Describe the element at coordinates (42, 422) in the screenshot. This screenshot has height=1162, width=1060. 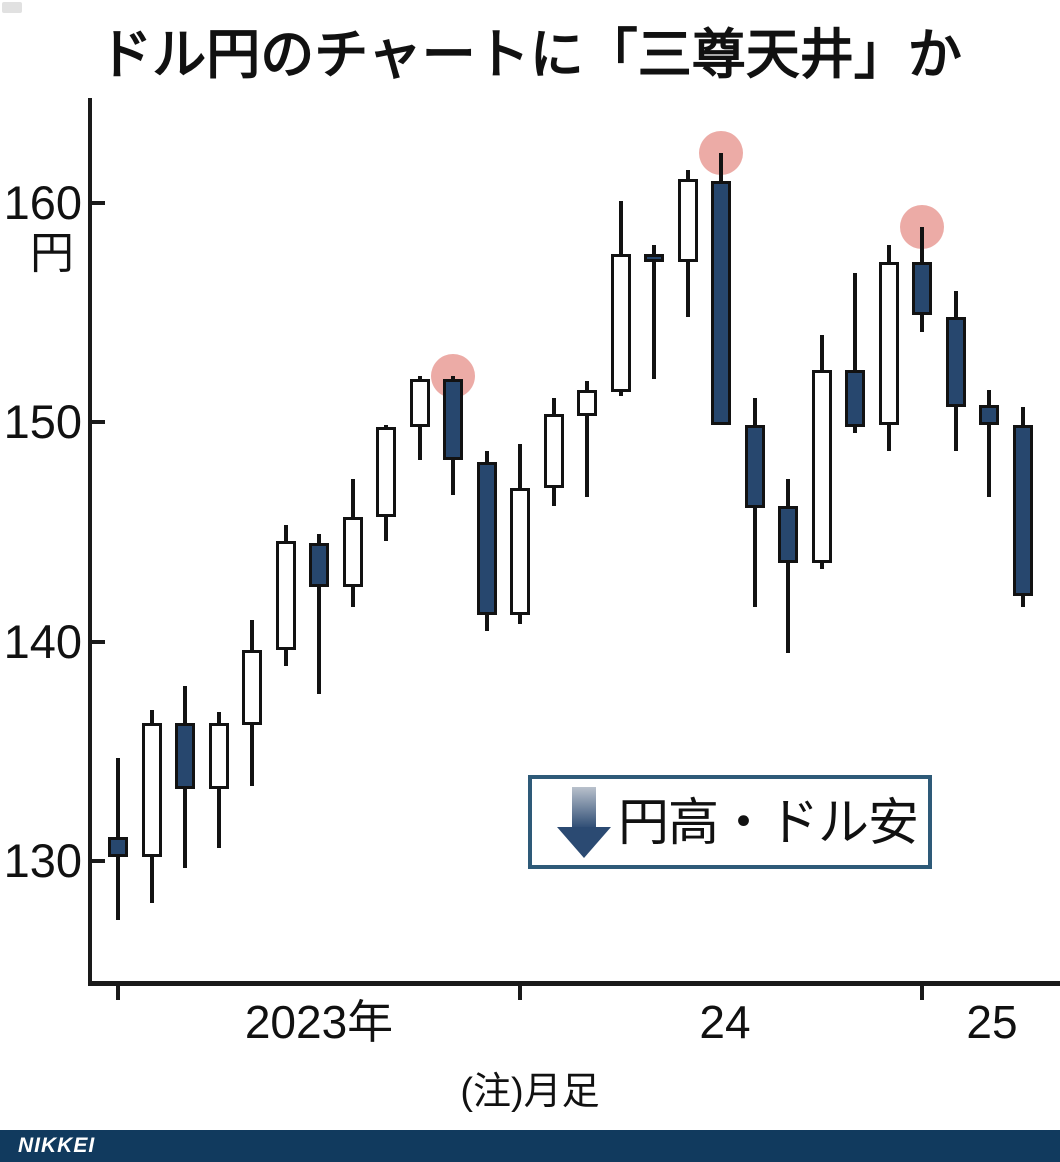
I see `y-tick-label: 150` at that location.